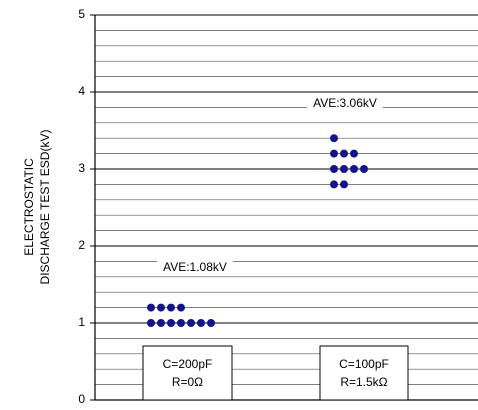 This screenshot has width=478, height=410. What do you see at coordinates (81, 399) in the screenshot?
I see `y-tick-label: 0` at bounding box center [81, 399].